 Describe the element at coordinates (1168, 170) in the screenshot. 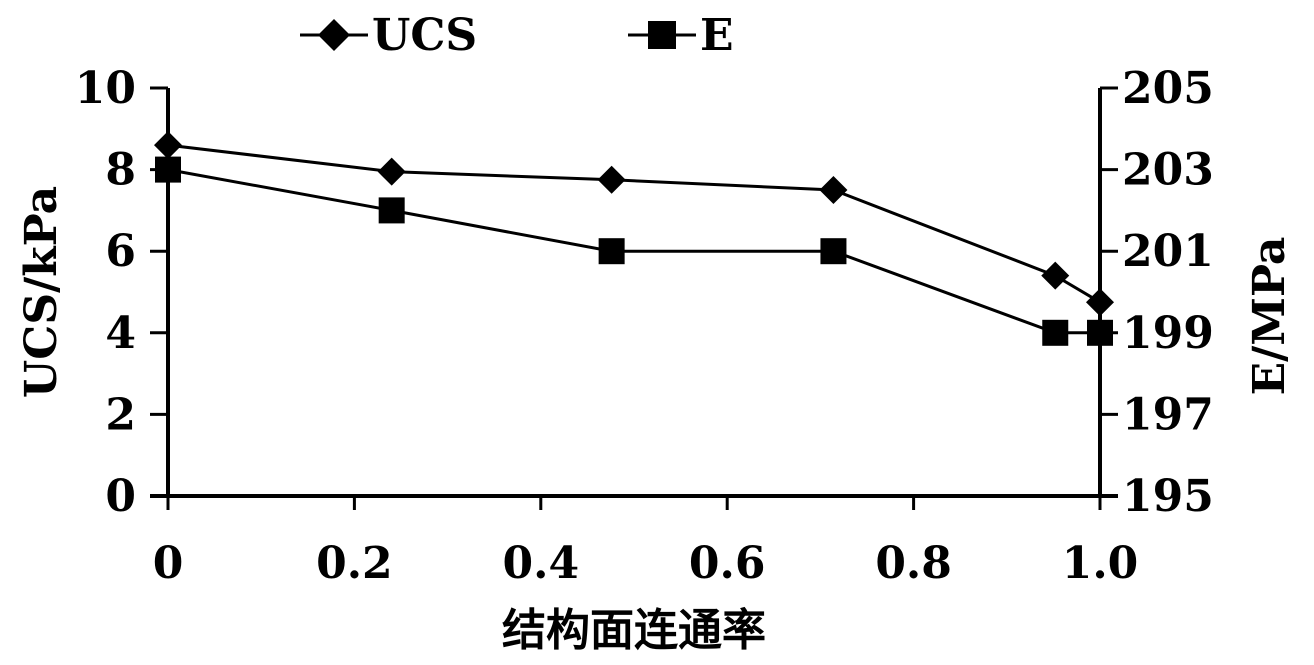

I see `y-right-tick-label: 203` at that location.